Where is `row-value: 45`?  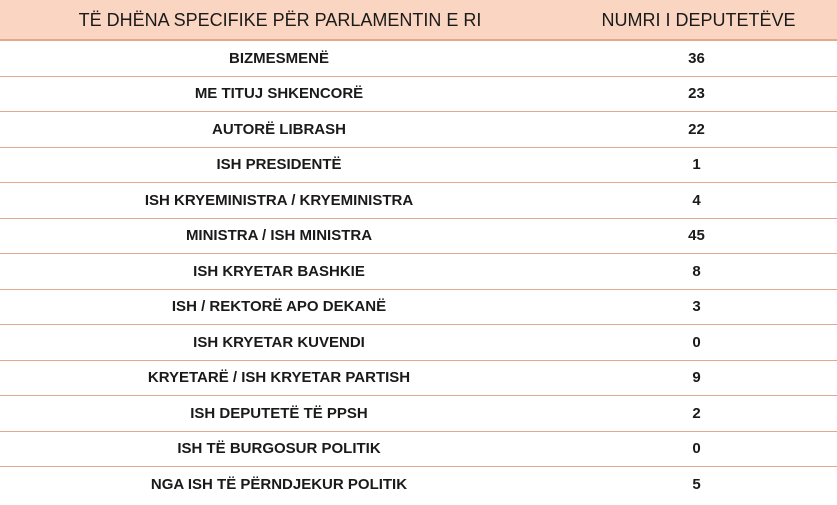 row-value: 45 is located at coordinates (696, 236).